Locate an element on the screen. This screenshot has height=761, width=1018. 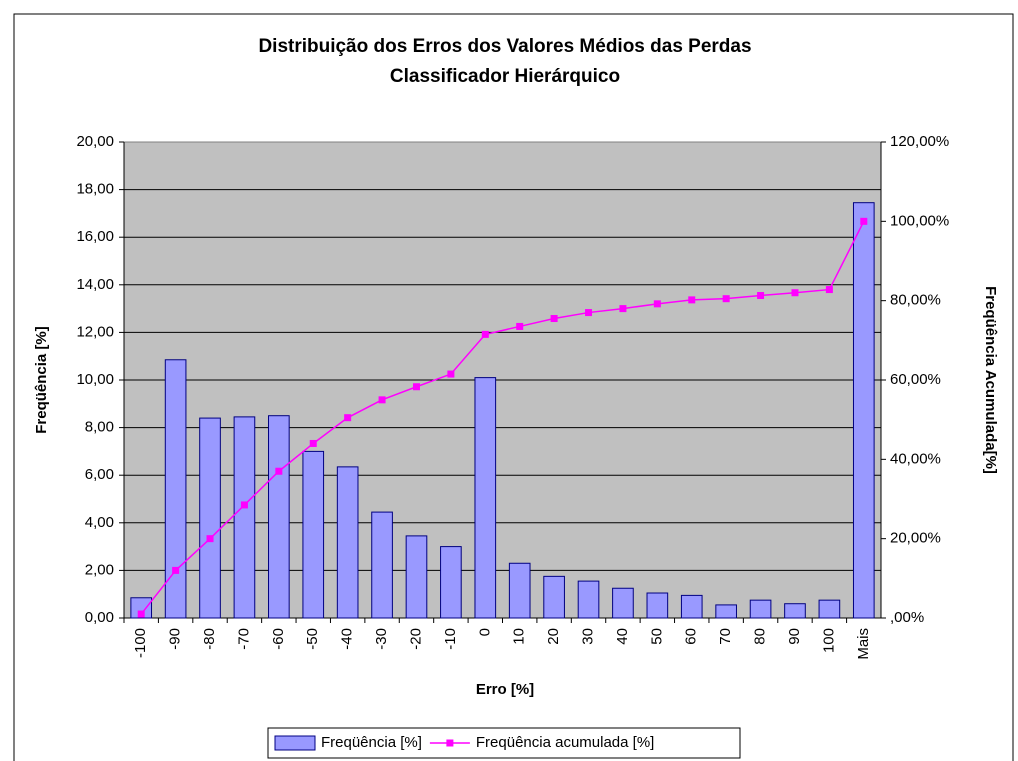
x-tick-label: 40 is located at coordinates (622, 636).